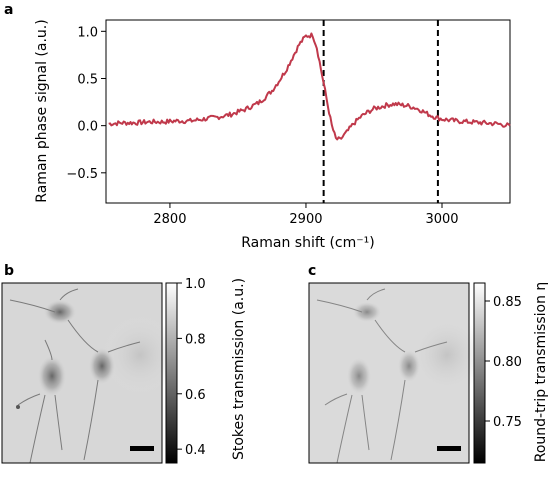  What do you see at coordinates (312, 271) in the screenshot?
I see `panel-c-letter: c` at bounding box center [312, 271].